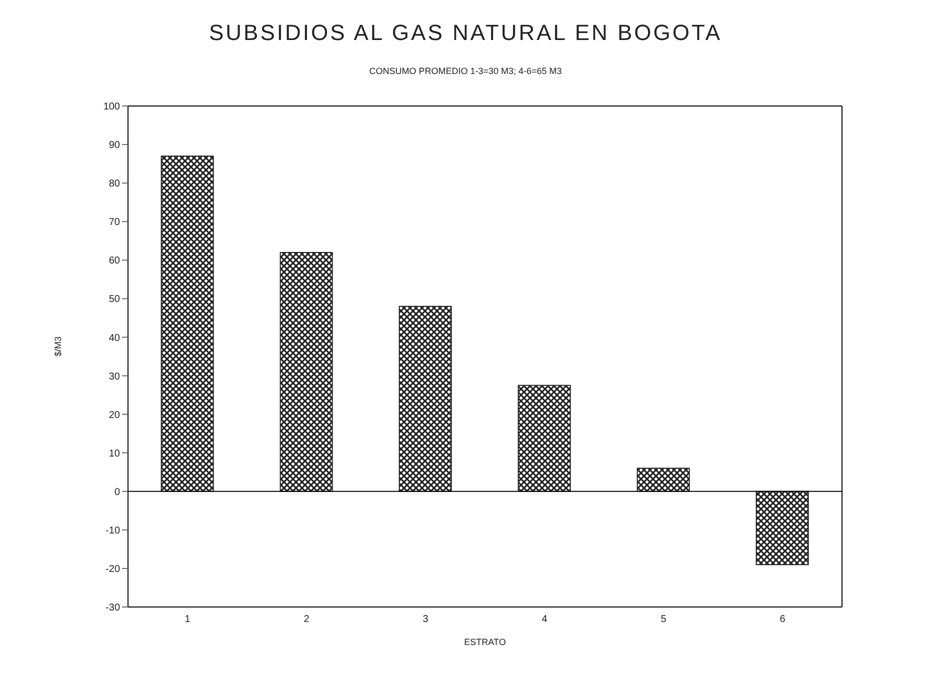 The height and width of the screenshot is (685, 931). Describe the element at coordinates (187, 620) in the screenshot. I see `x-tick-label: 1` at that location.